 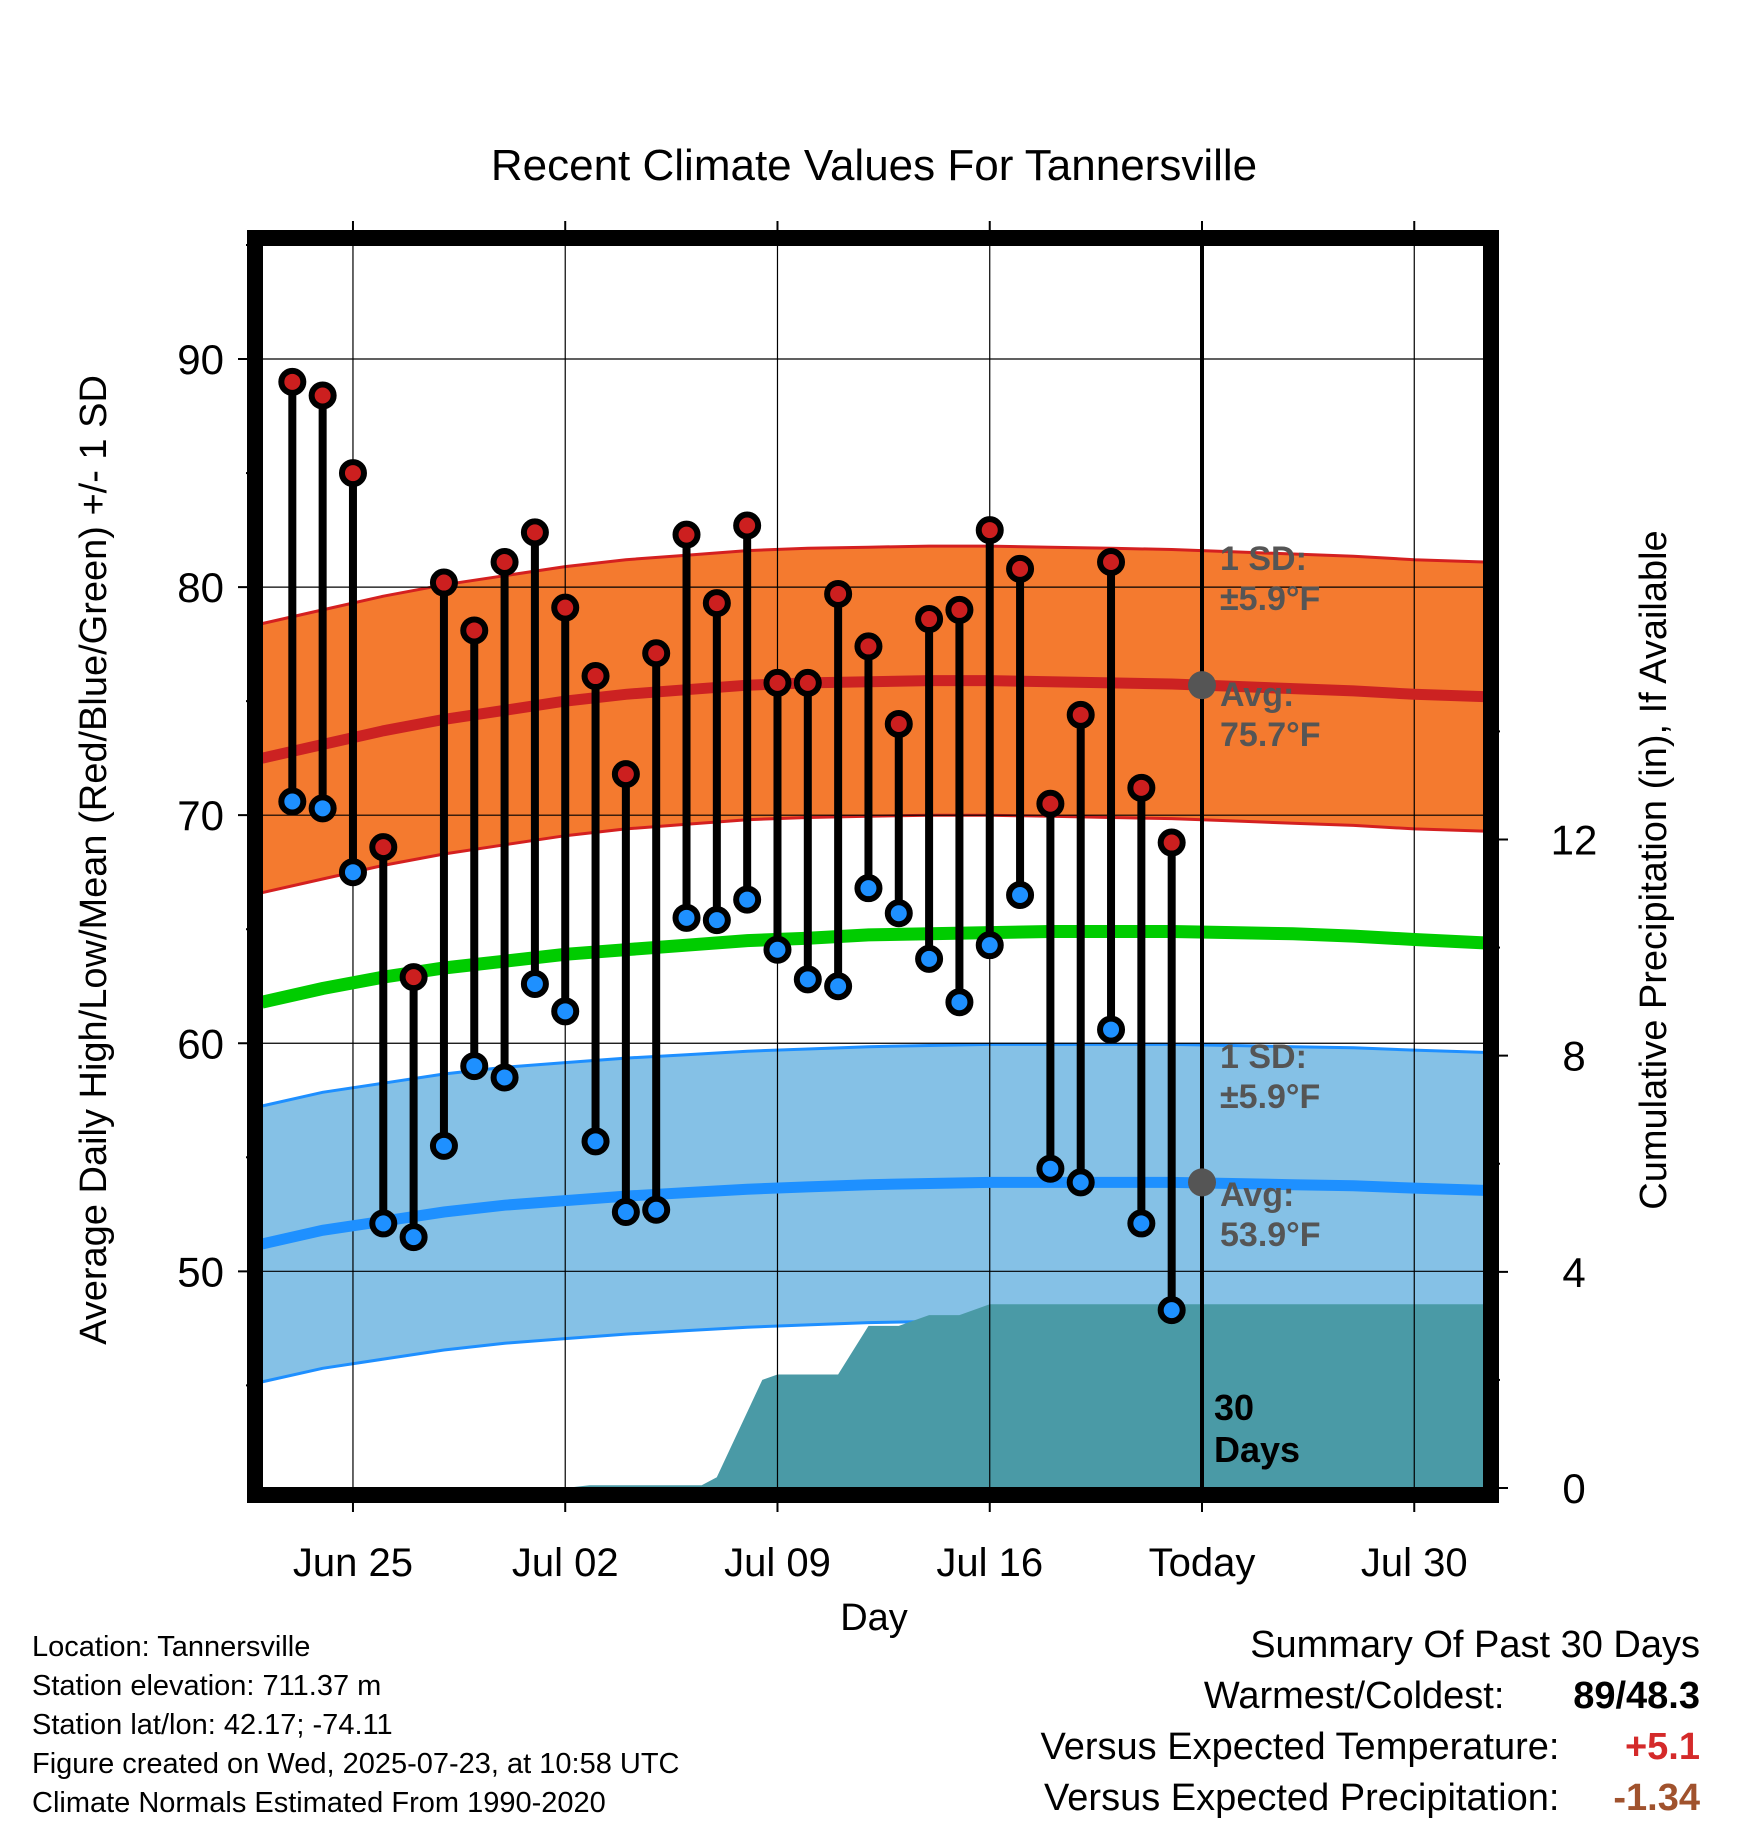 What do you see at coordinates (874, 165) in the screenshot?
I see `chart-title: Recent Climate Values For Tannersville` at bounding box center [874, 165].